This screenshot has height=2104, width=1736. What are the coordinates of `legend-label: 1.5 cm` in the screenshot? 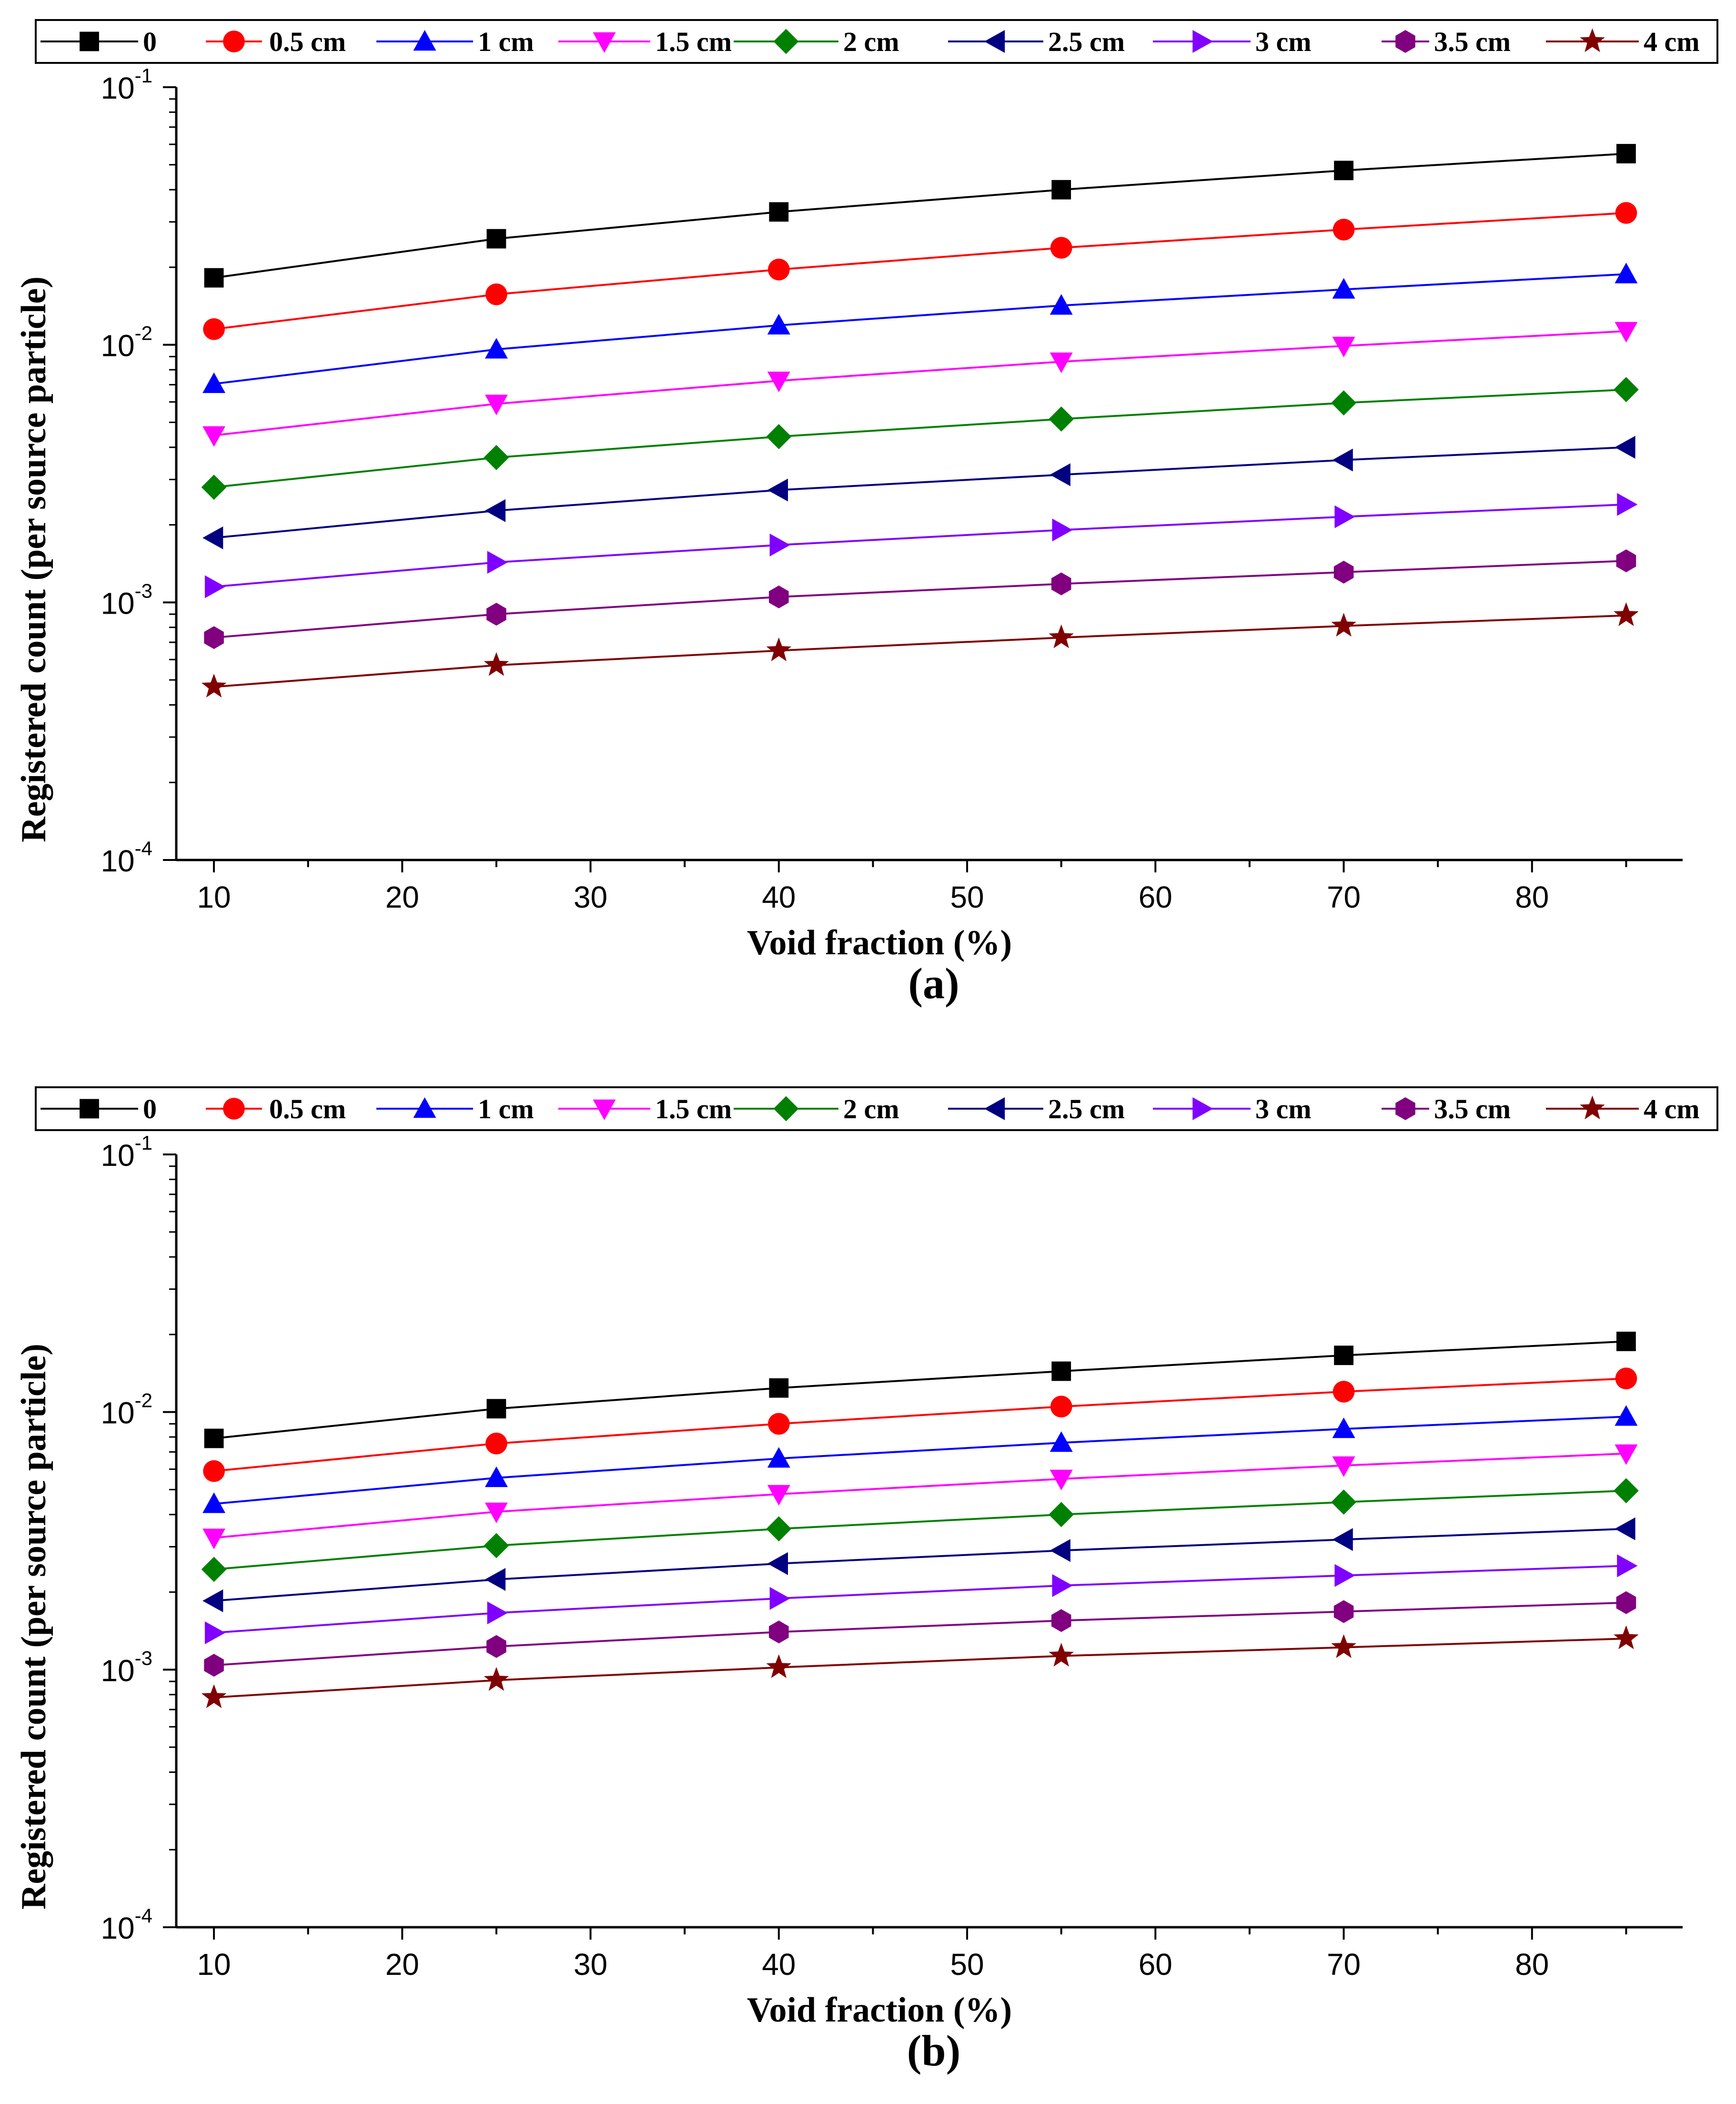 It's located at (693, 42).